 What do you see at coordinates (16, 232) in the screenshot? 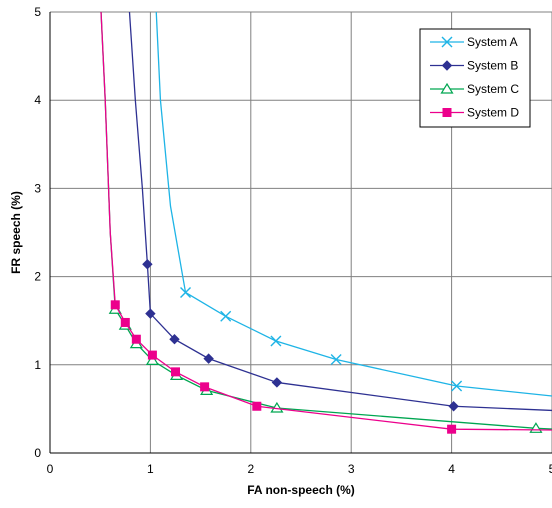
I see `y-axis-label: FR speech (%)` at bounding box center [16, 232].